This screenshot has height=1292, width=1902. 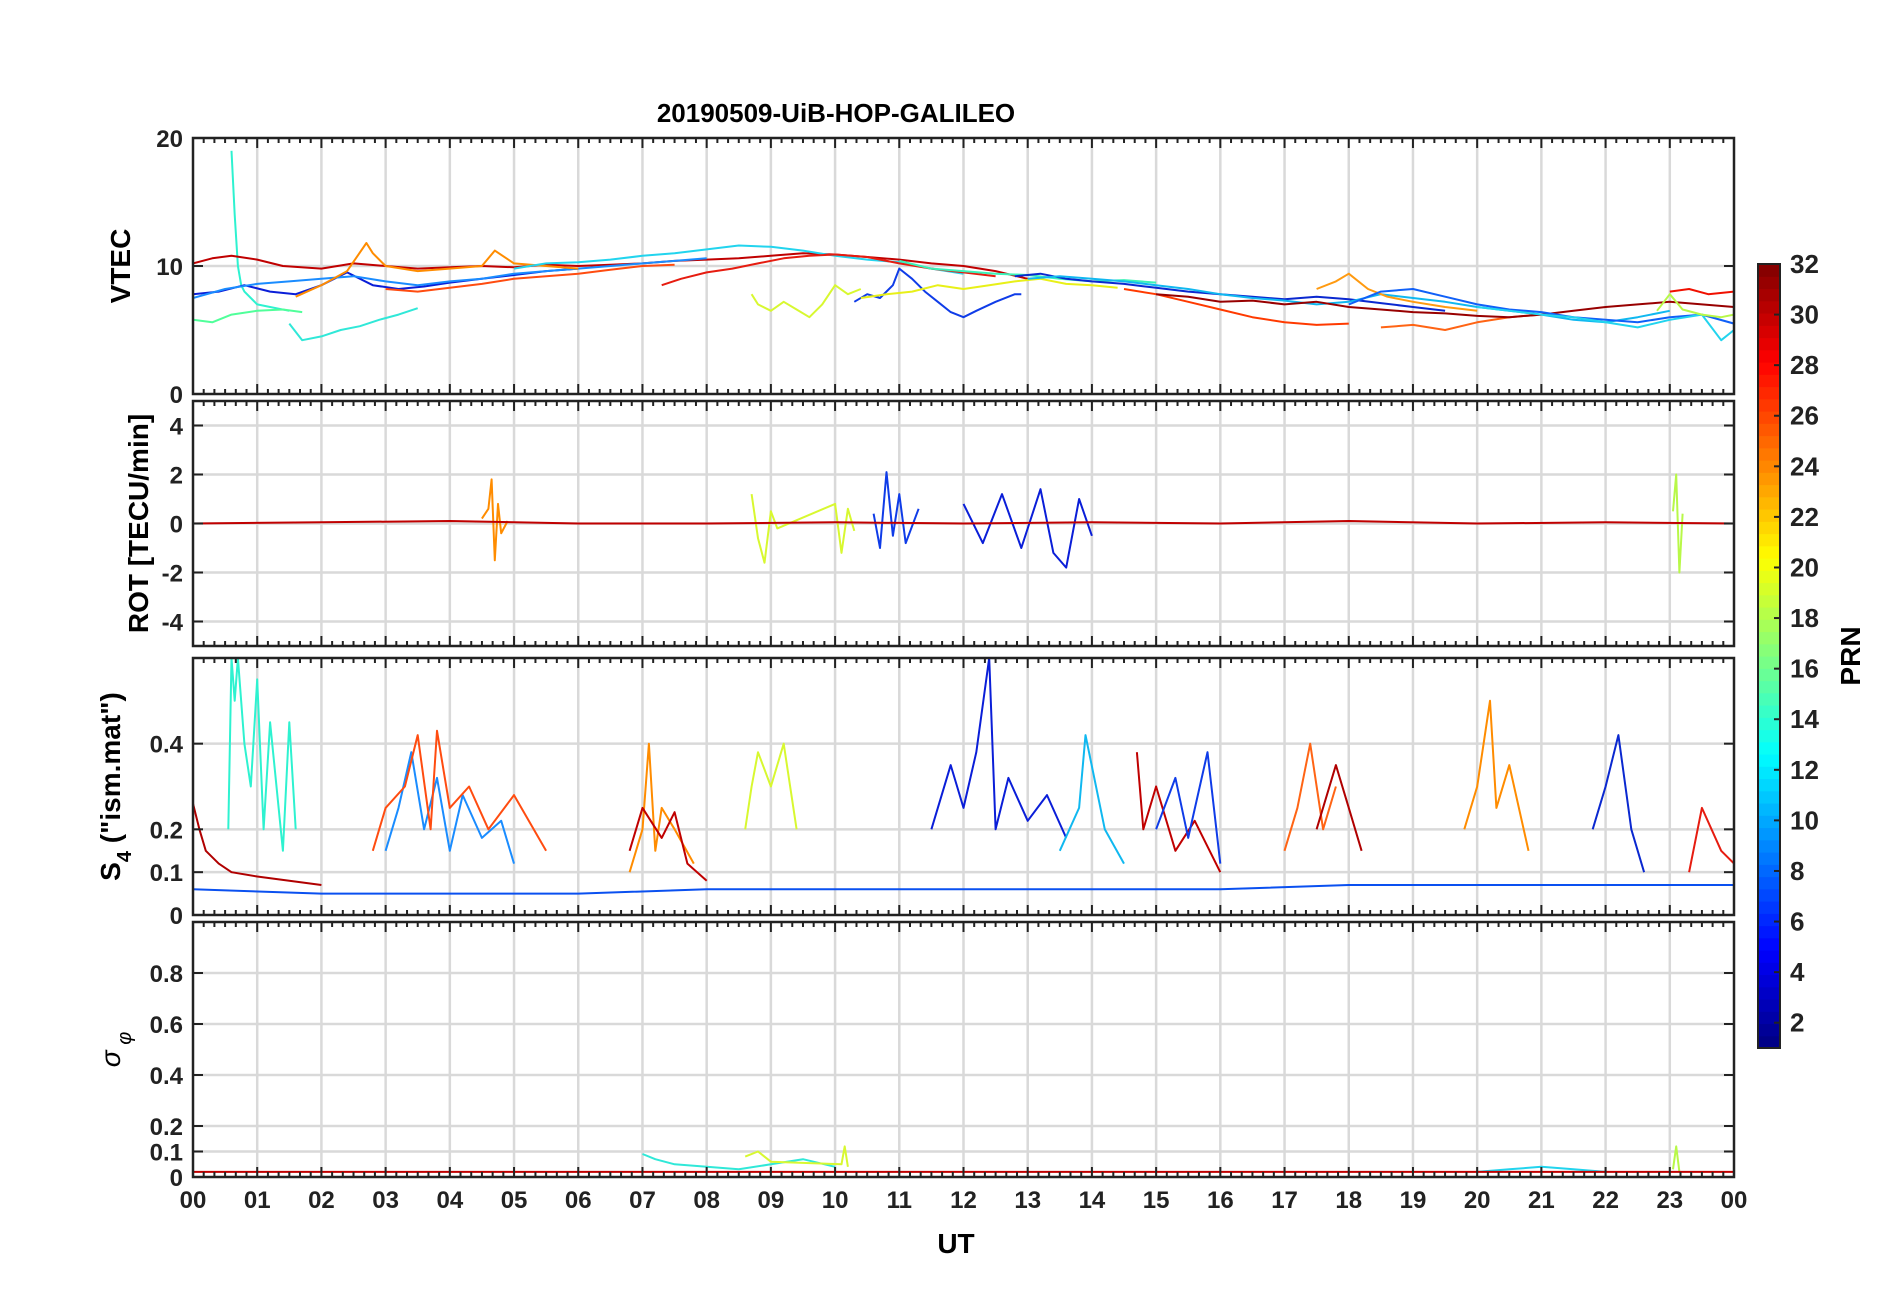 What do you see at coordinates (115, 1050) in the screenshot?
I see `y-axis-label: σ φ` at bounding box center [115, 1050].